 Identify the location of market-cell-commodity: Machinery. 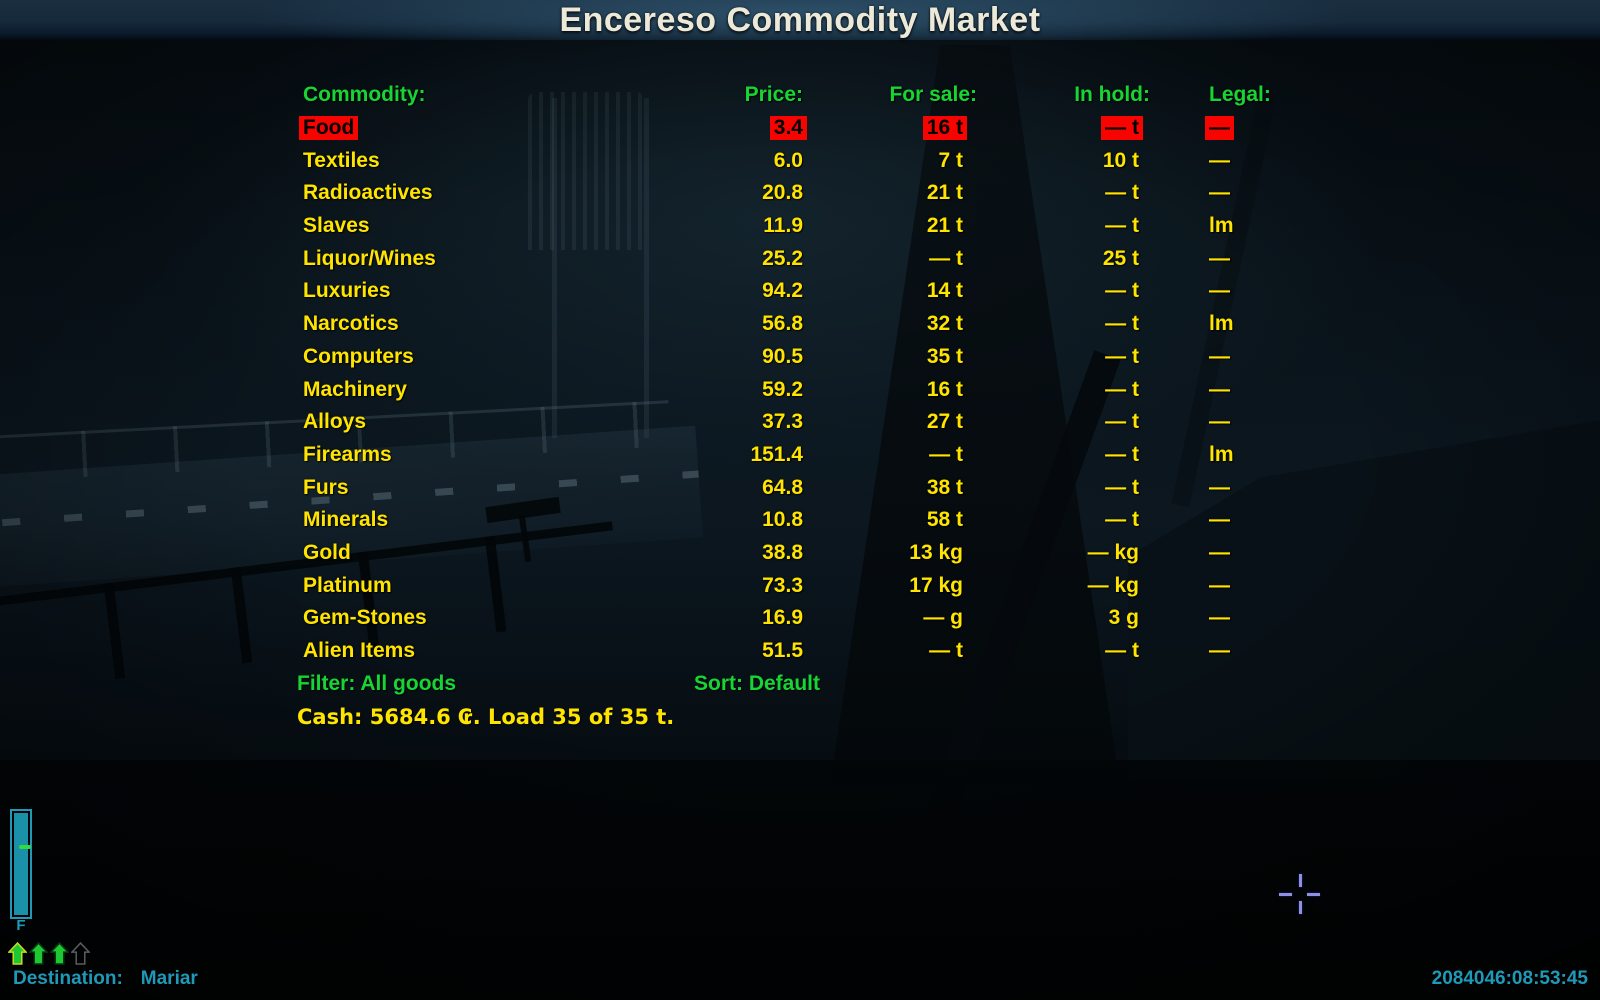
(355, 389).